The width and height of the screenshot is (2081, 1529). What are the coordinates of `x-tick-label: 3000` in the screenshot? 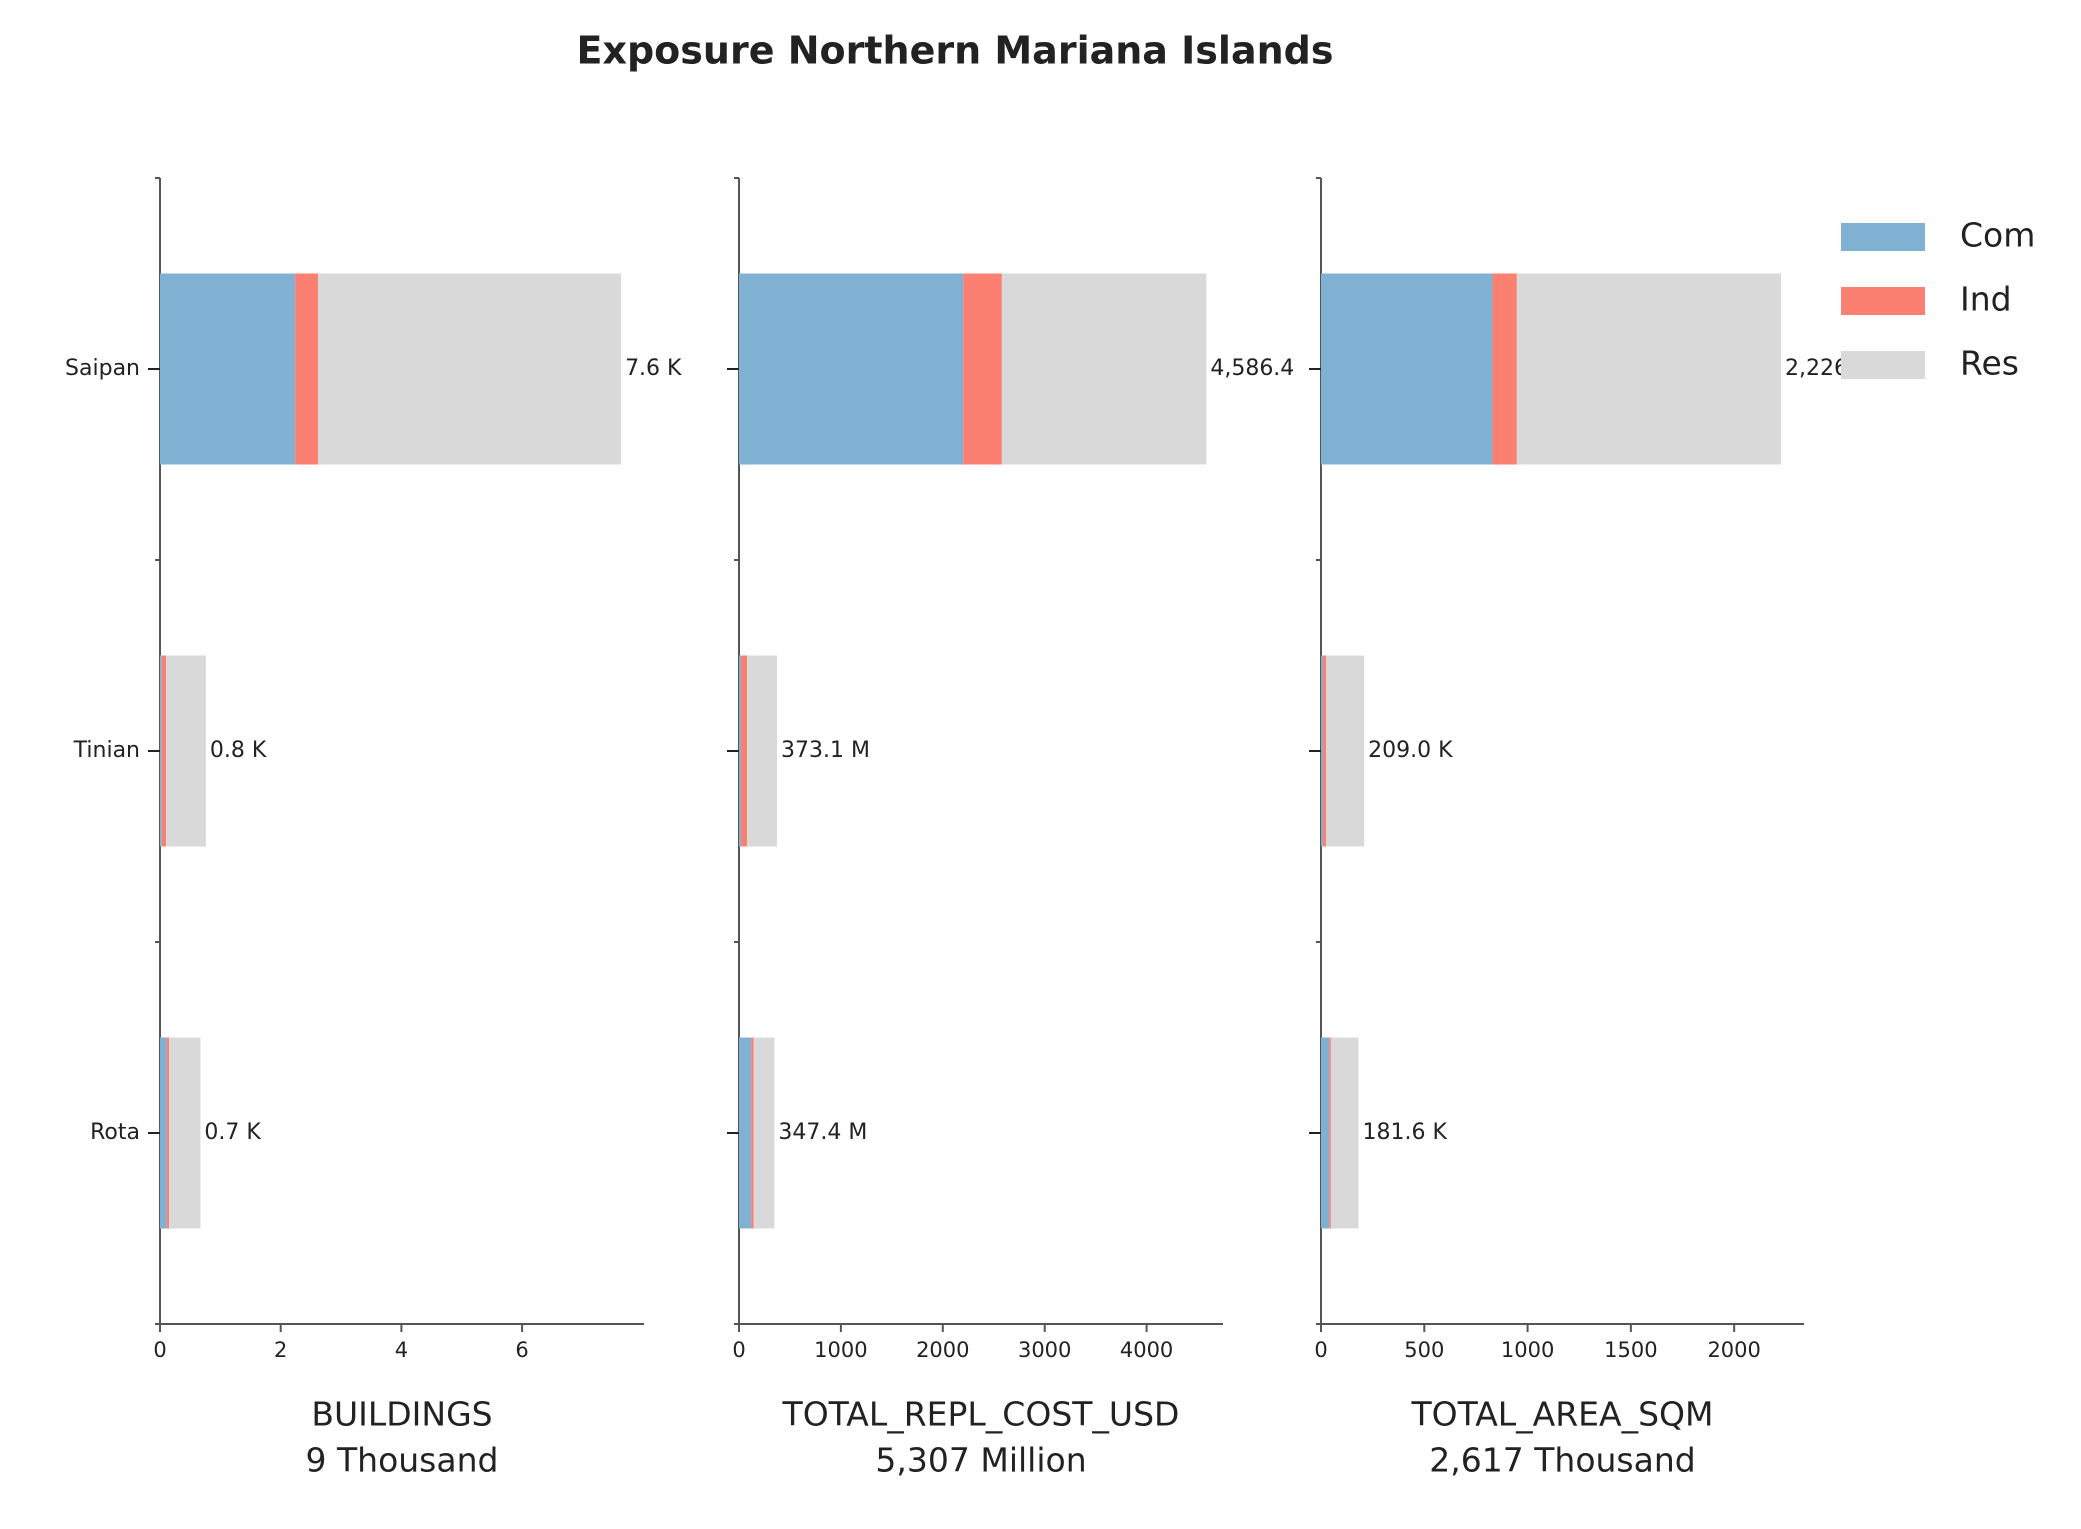 It's located at (1044, 1350).